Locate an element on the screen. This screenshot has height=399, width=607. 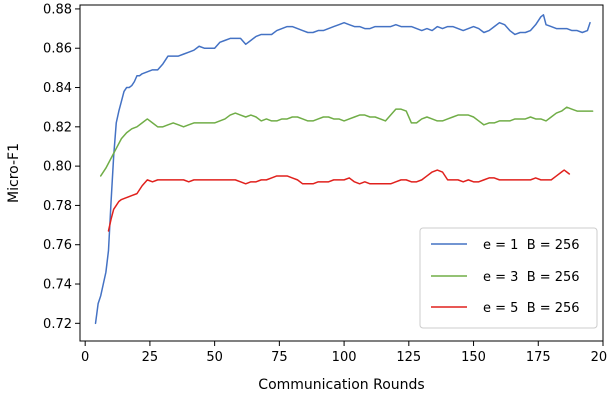
x-tick-label: 175 is located at coordinates (538, 357).